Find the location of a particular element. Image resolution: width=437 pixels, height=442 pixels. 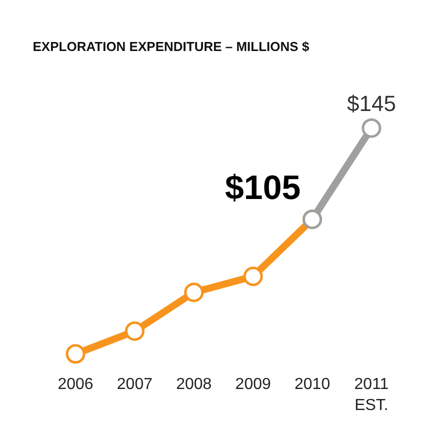

chart-title: EXPLORATION EXPENDITURE – MILLIONS $ is located at coordinates (171, 46).